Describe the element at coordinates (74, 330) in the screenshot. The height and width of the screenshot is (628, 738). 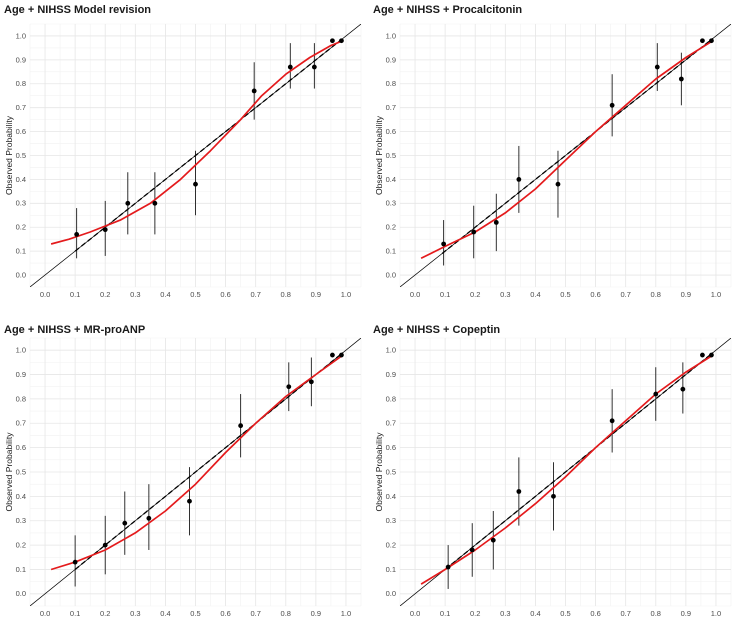
I see `panel-title: Age + NIHSS + MR-proANP` at that location.